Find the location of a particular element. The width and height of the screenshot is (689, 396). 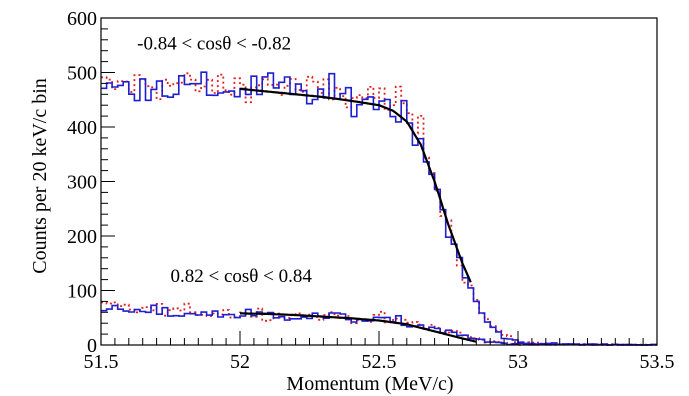

y-tick-label: 100 is located at coordinates (82, 292).